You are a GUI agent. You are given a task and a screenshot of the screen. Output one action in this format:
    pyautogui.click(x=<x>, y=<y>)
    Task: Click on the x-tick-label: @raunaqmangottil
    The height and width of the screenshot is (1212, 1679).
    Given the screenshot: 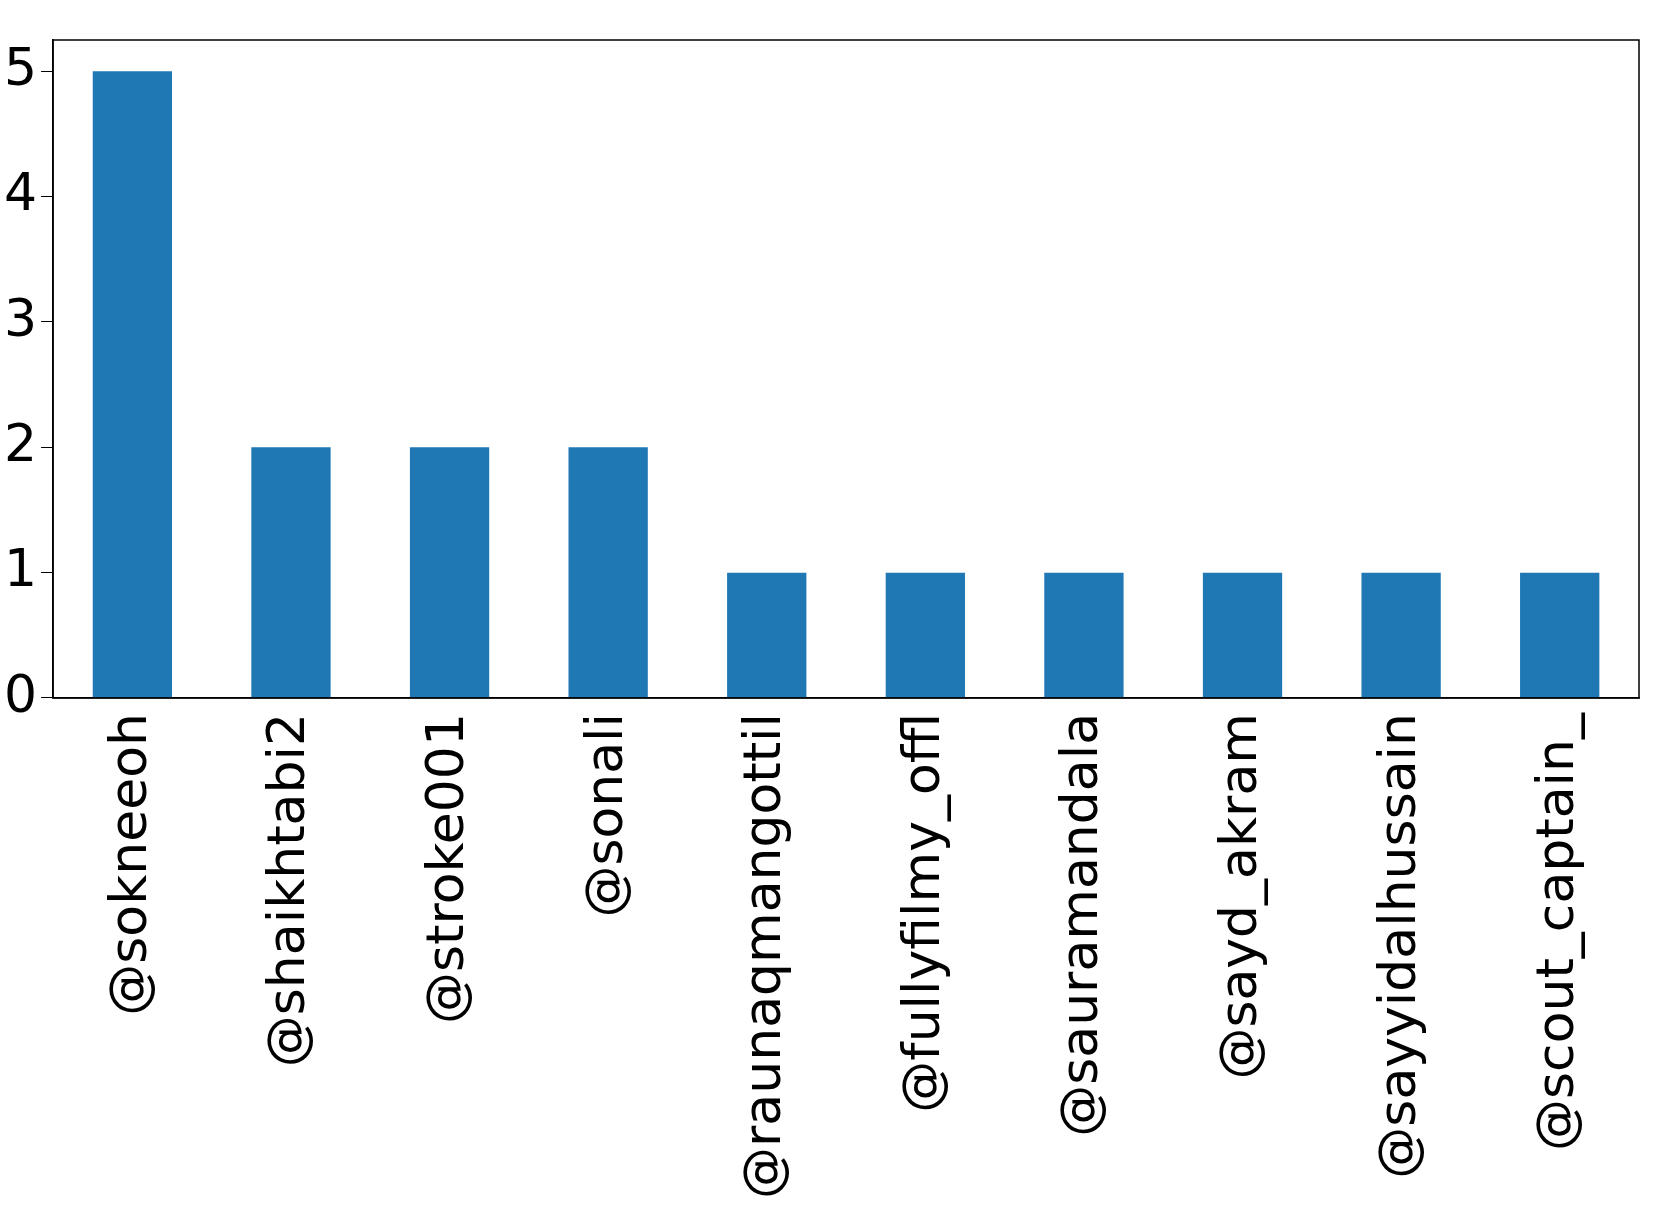 What is the action you would take?
    pyautogui.click(x=762, y=956)
    